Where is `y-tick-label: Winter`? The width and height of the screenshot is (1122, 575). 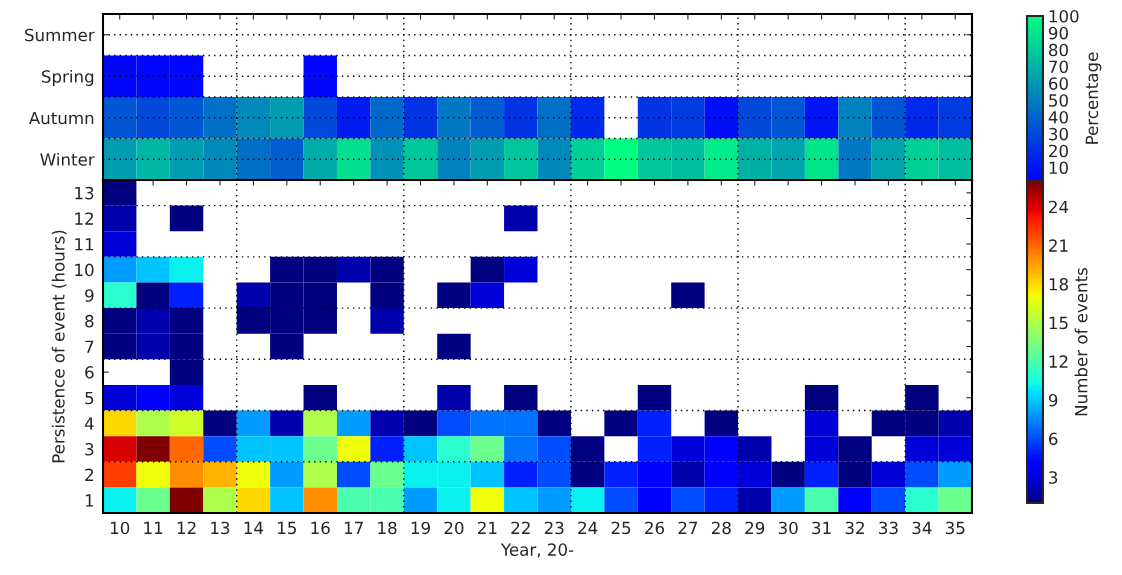
y-tick-label: Winter is located at coordinates (67, 159).